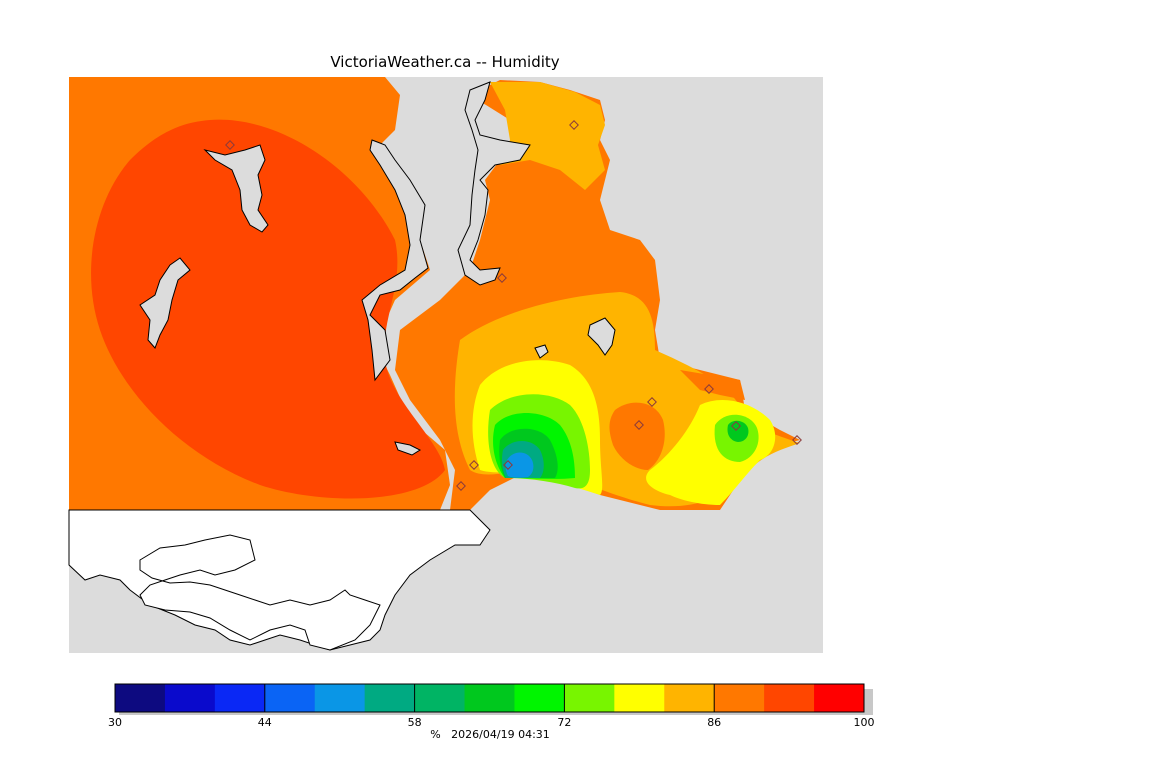 This screenshot has height=768, width=1152. What do you see at coordinates (714, 722) in the screenshot?
I see `legend-tick-label: 86` at bounding box center [714, 722].